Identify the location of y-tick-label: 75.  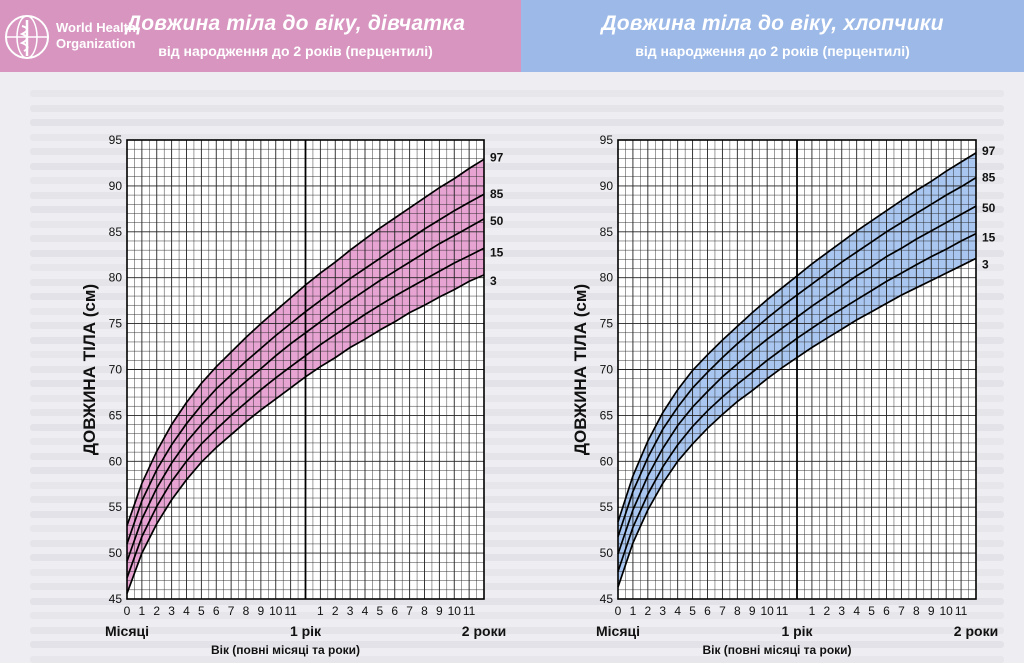
(607, 324).